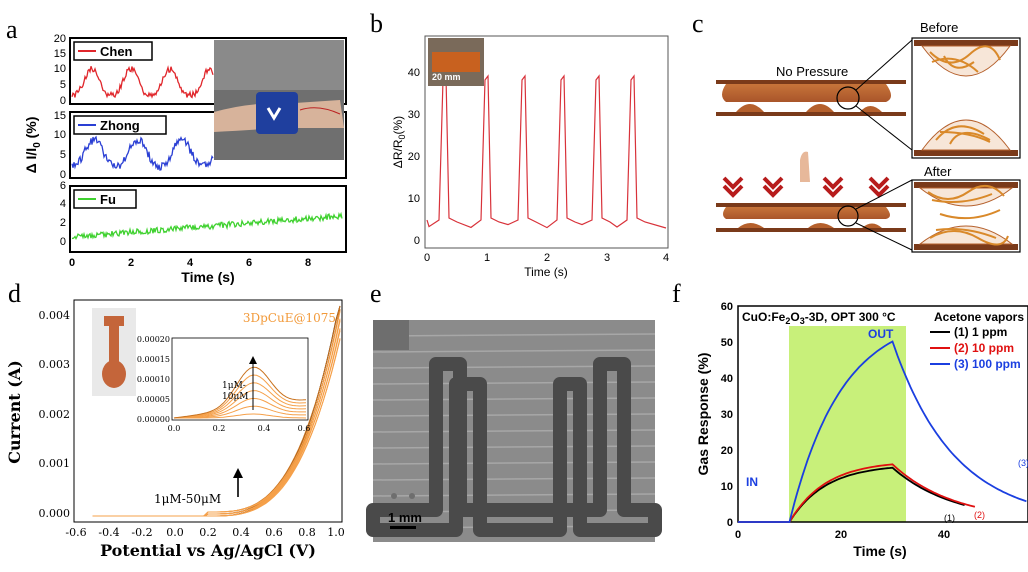  What do you see at coordinates (879, 551) in the screenshot?
I see `panel-f-xlabel: Time (s)` at bounding box center [879, 551].